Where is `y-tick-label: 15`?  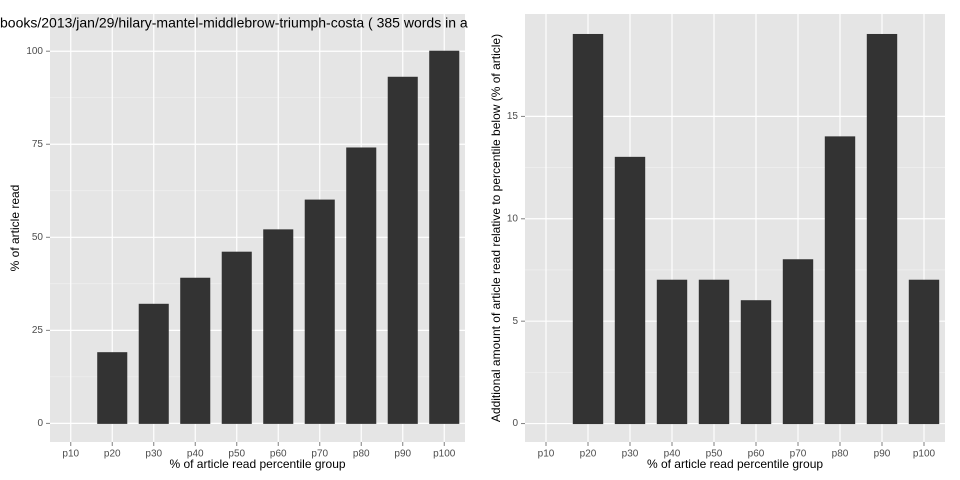
y-tick-label: 15 is located at coordinates (513, 116).